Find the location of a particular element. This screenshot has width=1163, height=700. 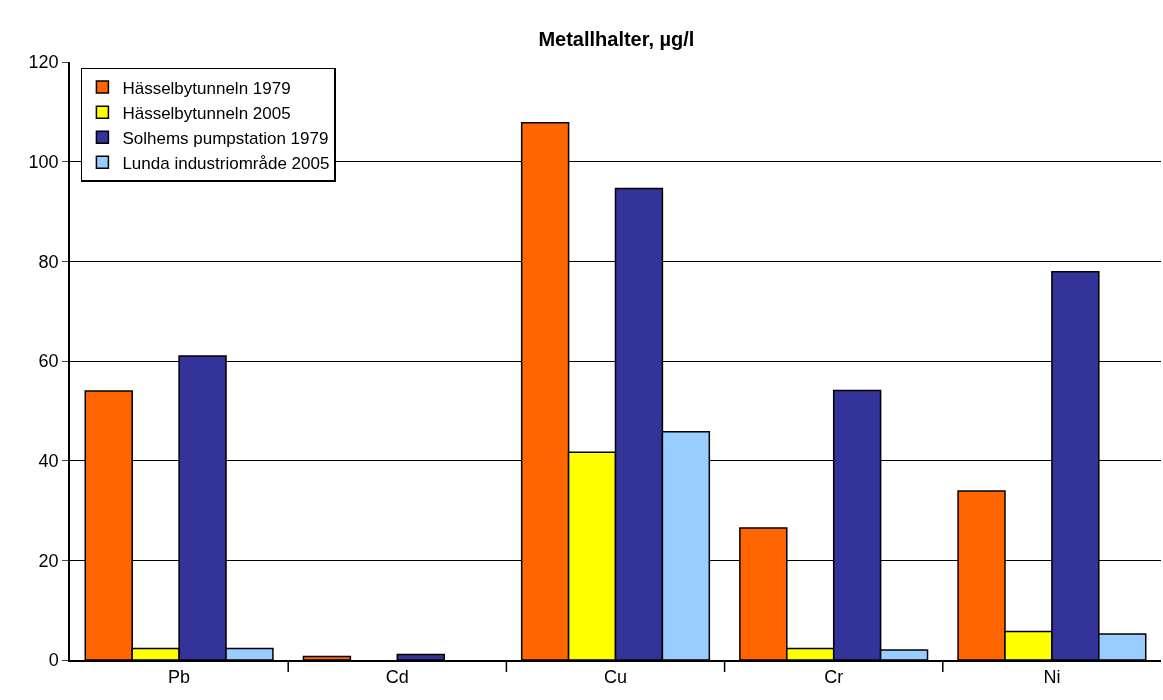

y-tick-label: 0 is located at coordinates (53, 660).